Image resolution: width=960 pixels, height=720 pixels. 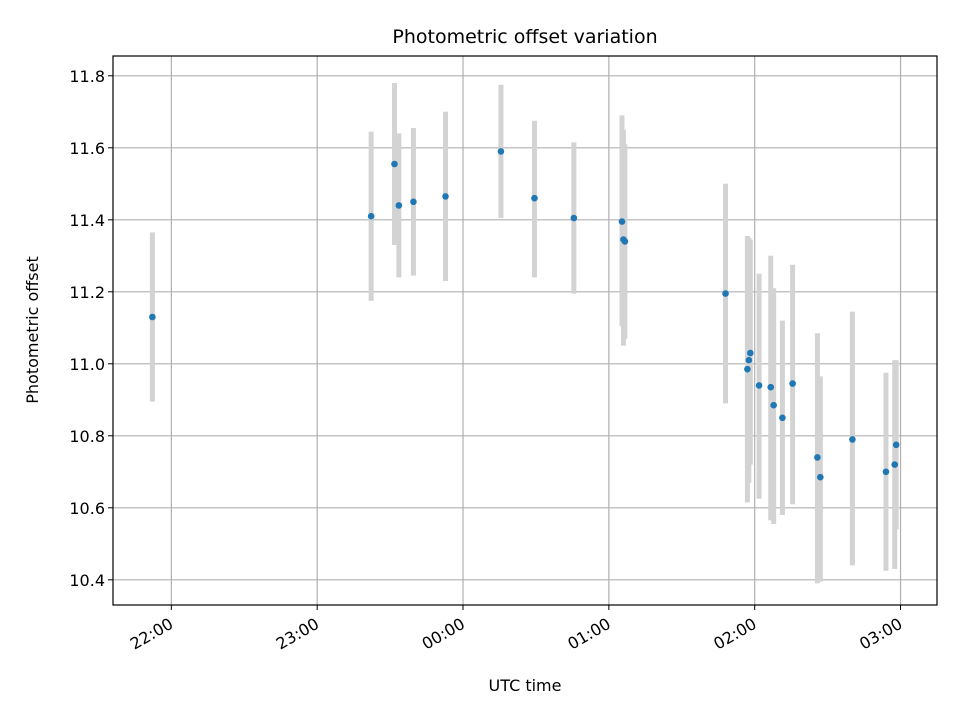 I want to click on chart-title: Photometric offset variation, so click(x=524, y=37).